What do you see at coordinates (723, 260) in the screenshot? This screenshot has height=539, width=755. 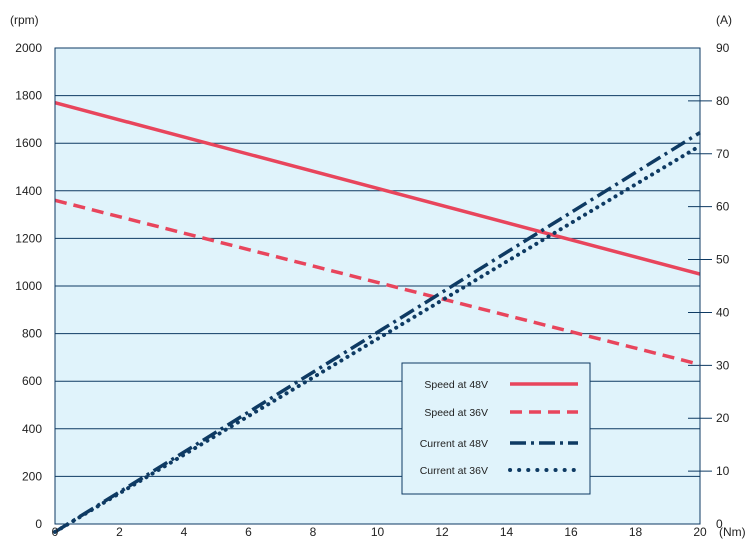 I see `right-axis-tick-label: 50` at bounding box center [723, 260].